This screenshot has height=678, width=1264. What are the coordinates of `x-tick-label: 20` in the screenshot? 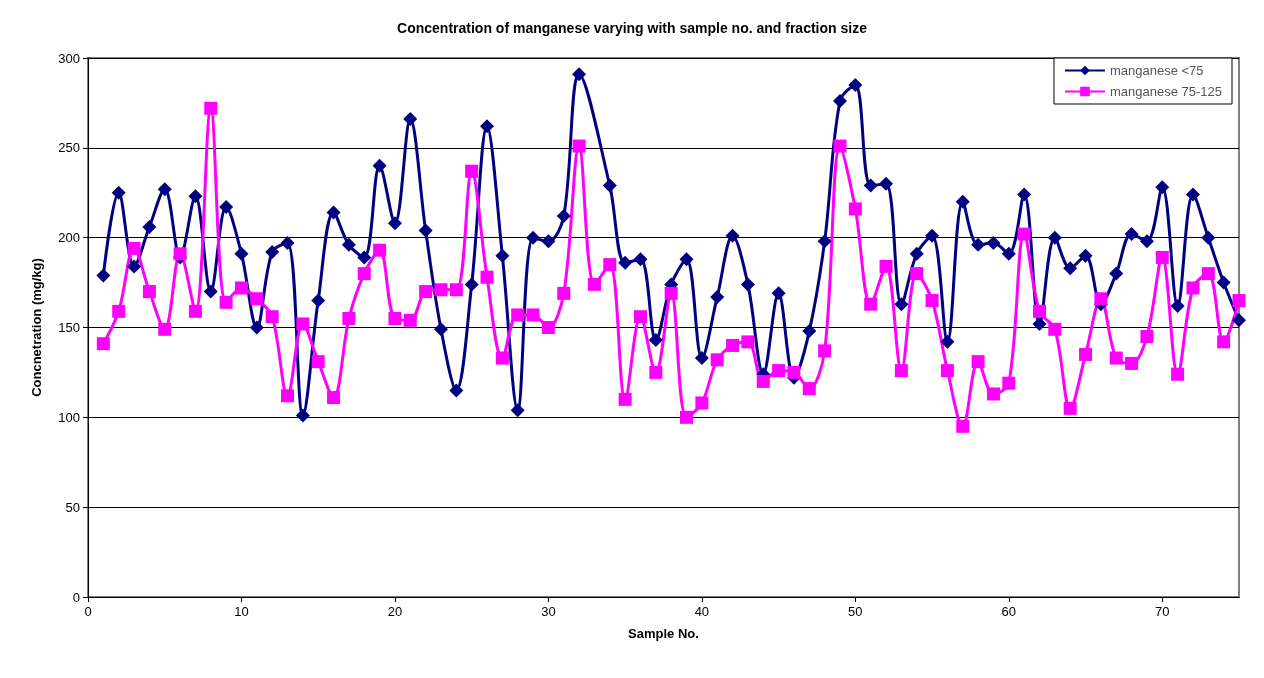 It's located at (395, 611).